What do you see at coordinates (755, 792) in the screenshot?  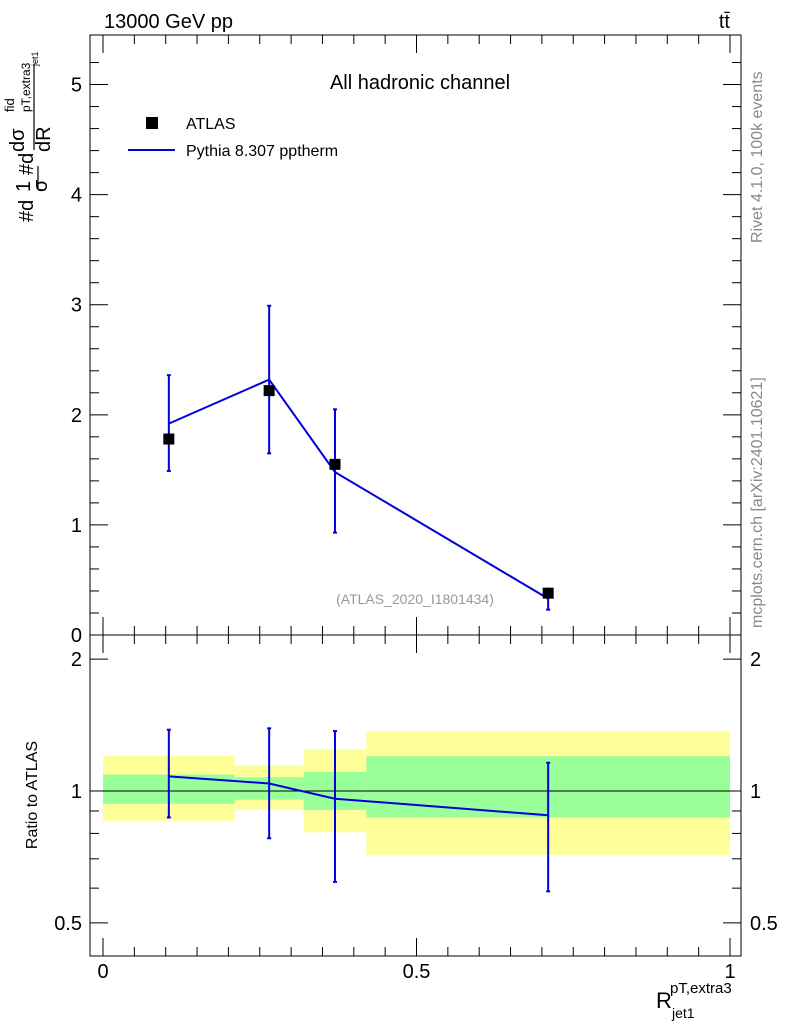 I see `ratio-y-tick-label-right: 1` at bounding box center [755, 792].